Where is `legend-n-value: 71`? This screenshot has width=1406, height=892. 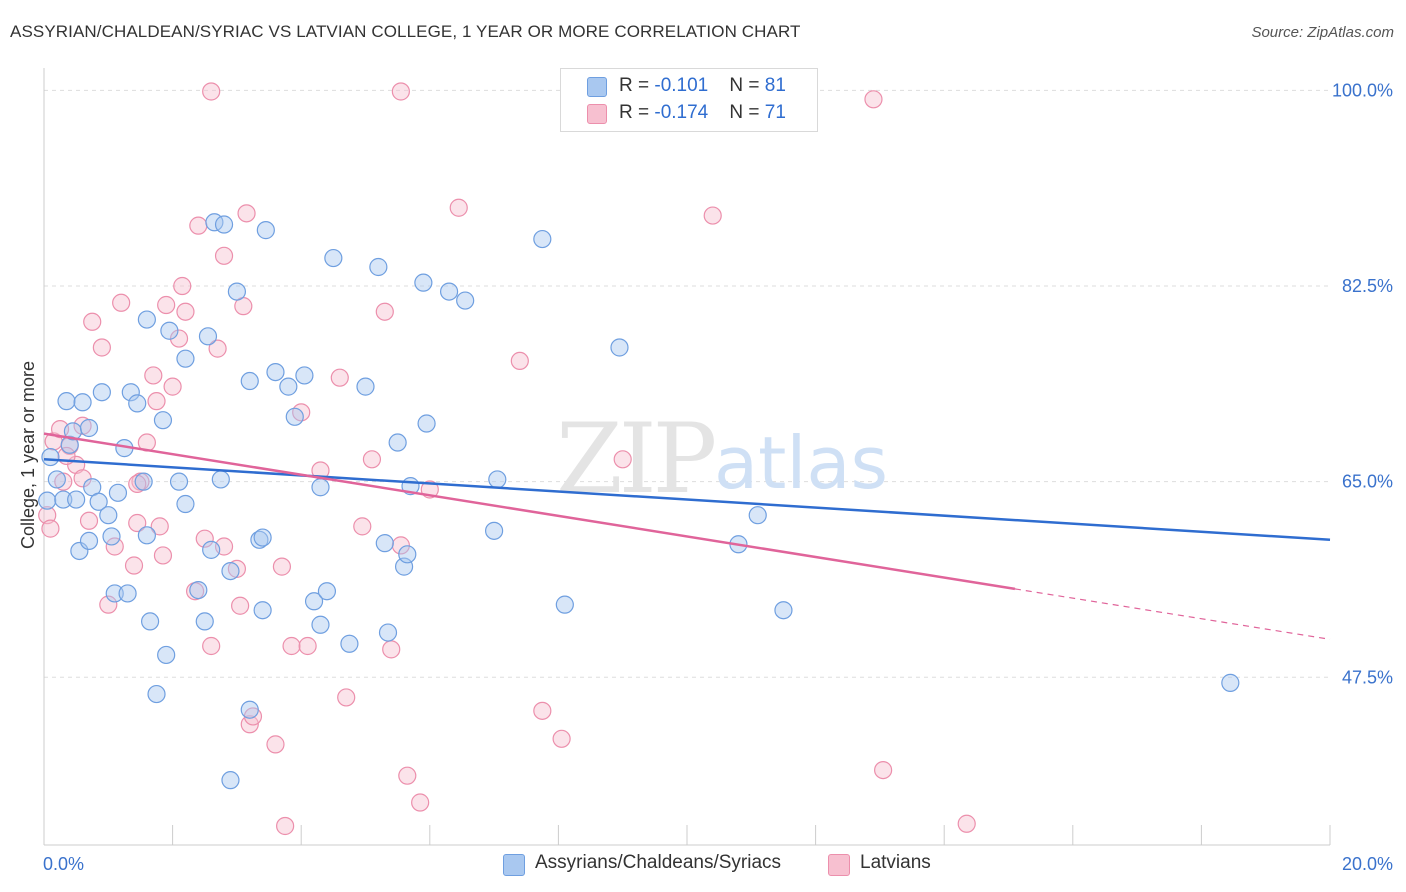 legend-n-value: 71 is located at coordinates (775, 112).